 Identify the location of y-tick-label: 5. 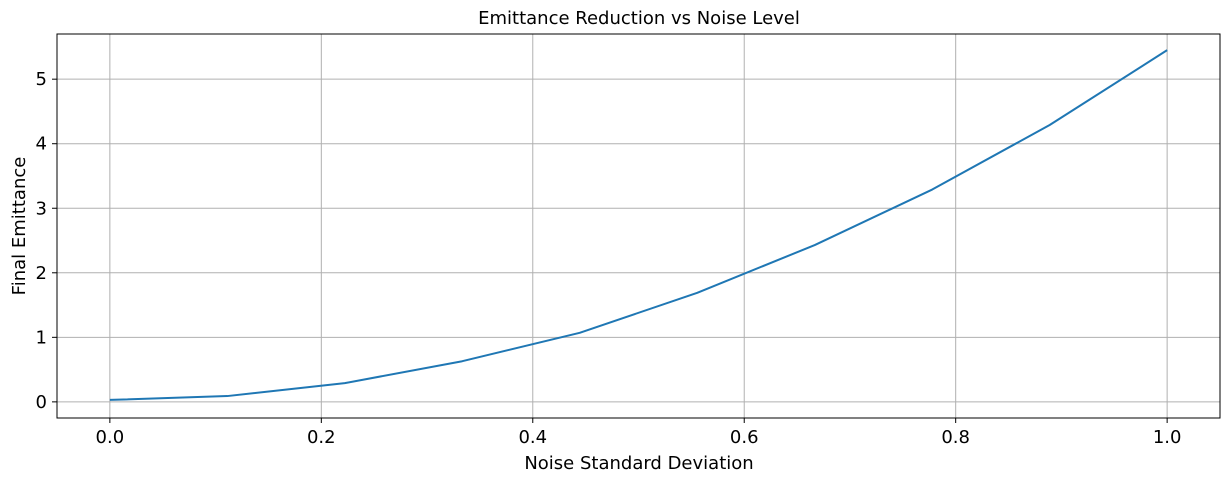
(41, 79).